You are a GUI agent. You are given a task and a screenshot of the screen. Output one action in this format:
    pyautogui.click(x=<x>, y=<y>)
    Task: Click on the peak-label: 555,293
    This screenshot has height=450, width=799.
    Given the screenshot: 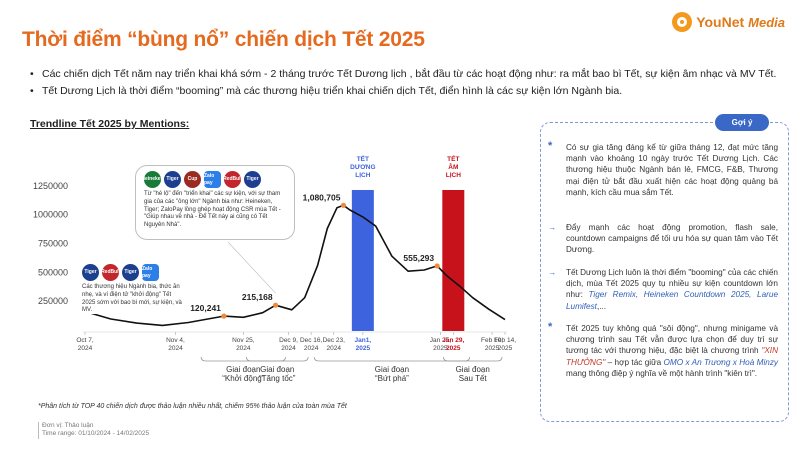 What is the action you would take?
    pyautogui.click(x=418, y=258)
    